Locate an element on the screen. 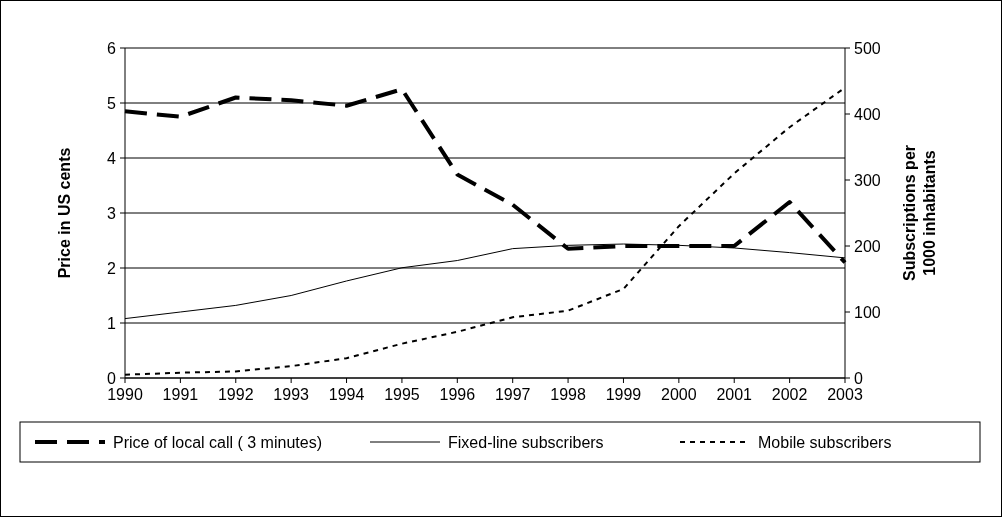  legend-label: Fixed-line subscribers is located at coordinates (526, 442).